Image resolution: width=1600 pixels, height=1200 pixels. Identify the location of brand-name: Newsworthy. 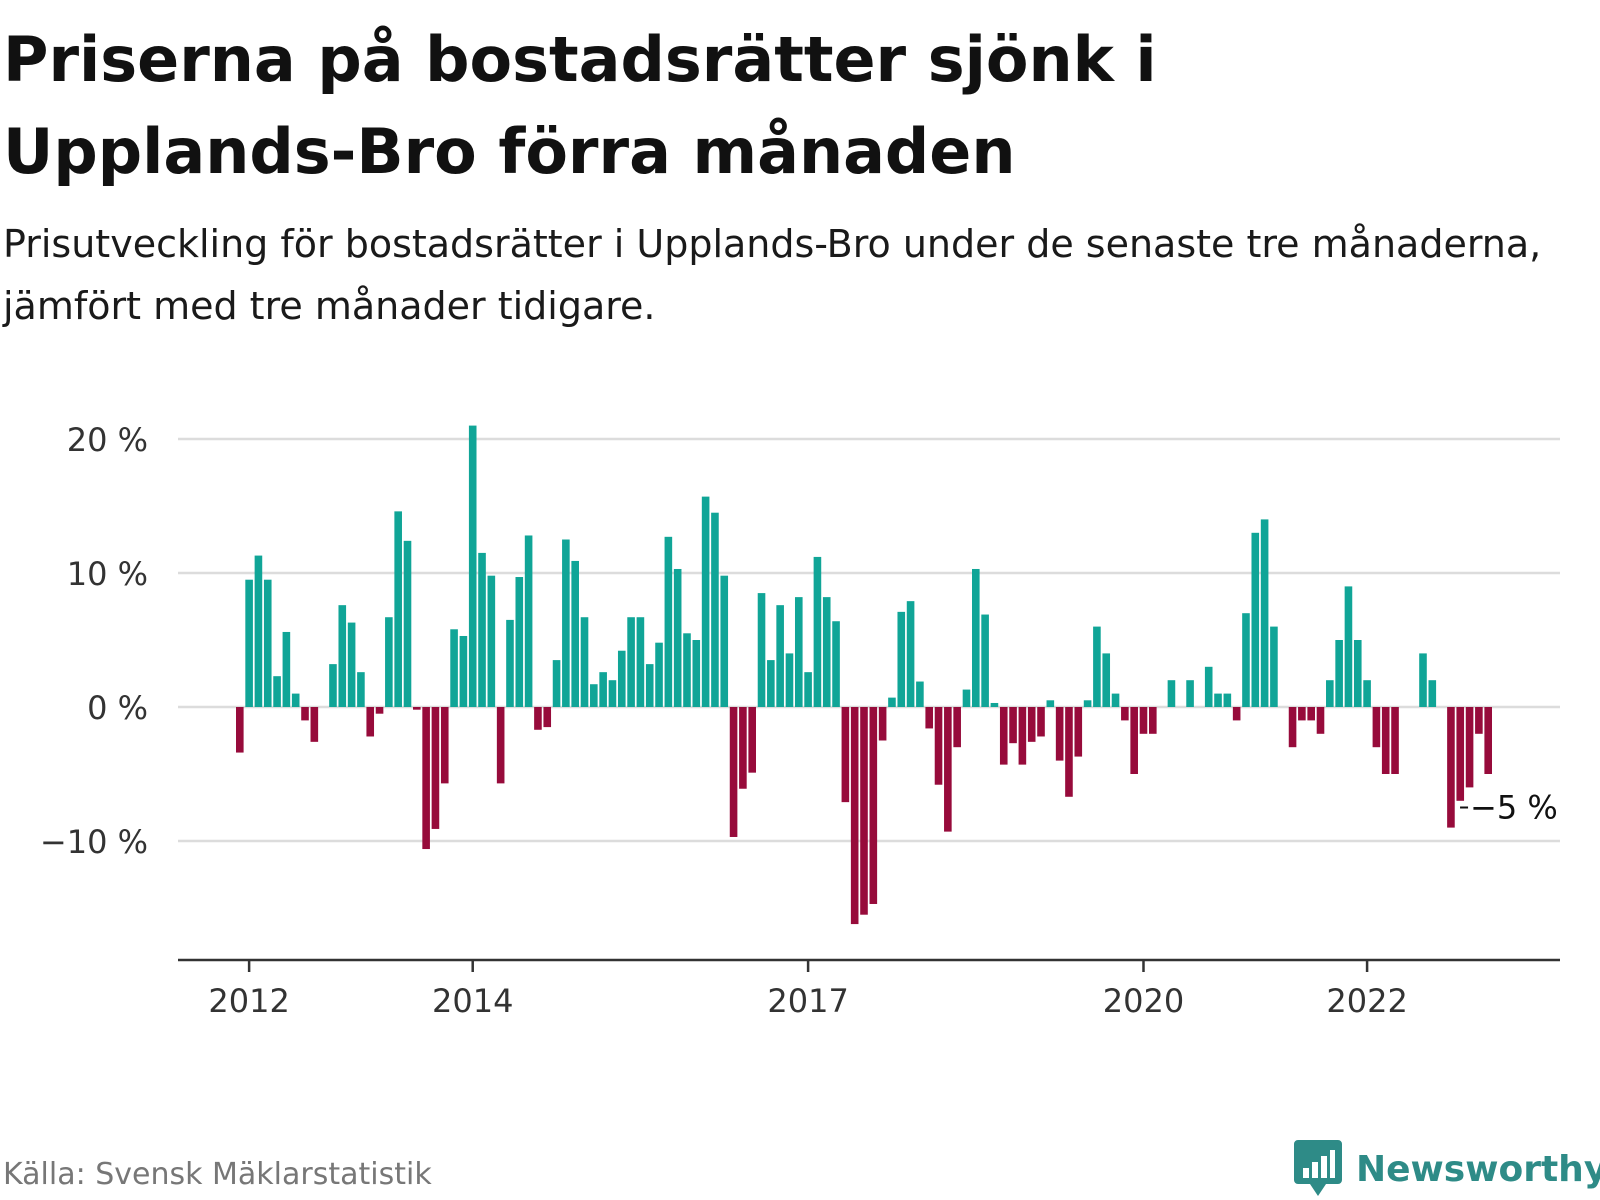
(1478, 1169).